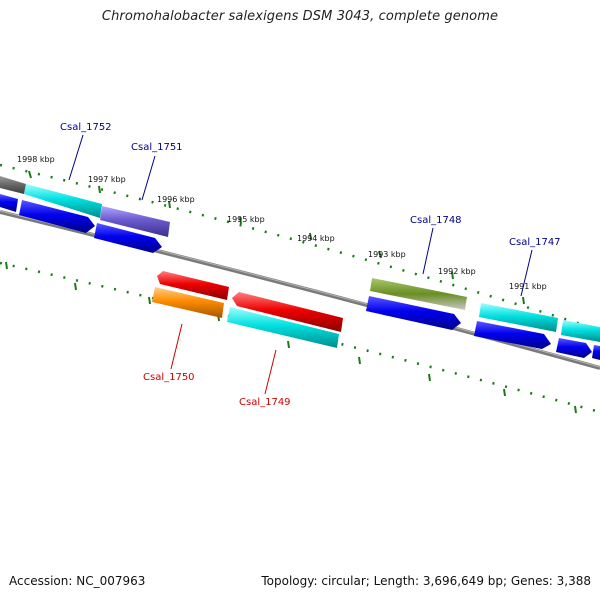 This screenshot has height=600, width=600. I want to click on accession-label: Accession: NC_007963, so click(77, 581).